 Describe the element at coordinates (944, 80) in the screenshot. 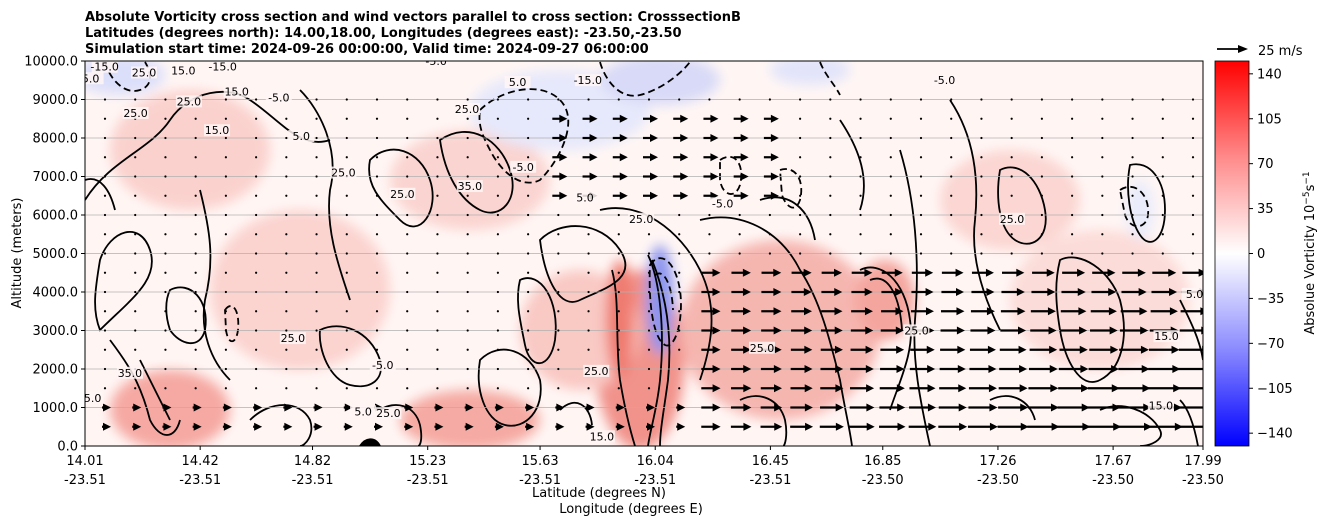

I see `contour-label: -5.0` at that location.